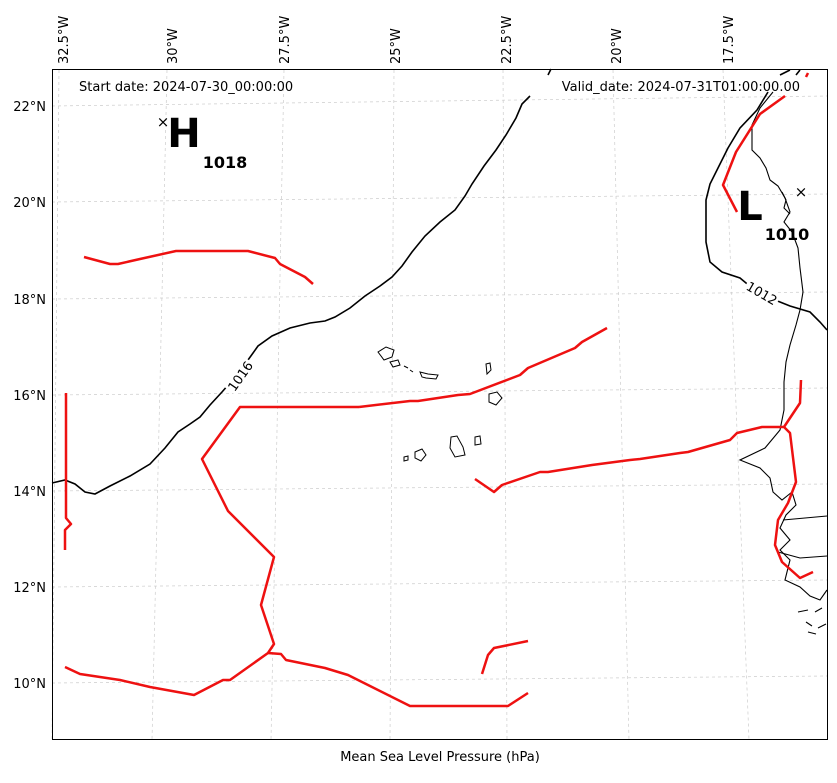  I want to click on cape-verde-islands, so click(440, 404).